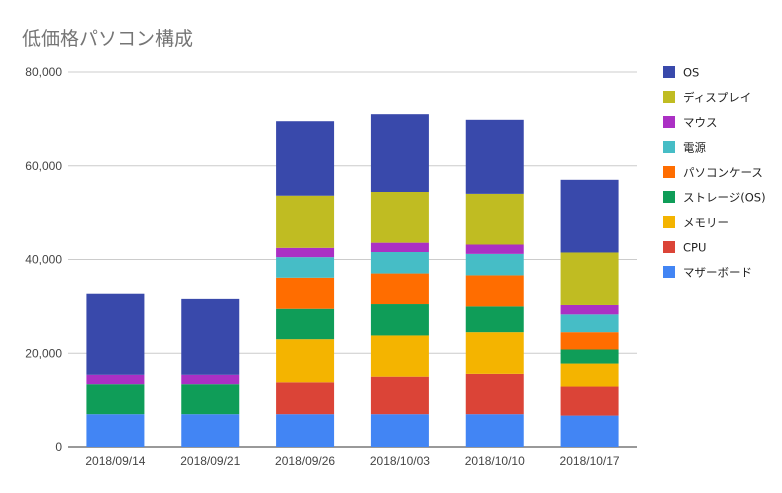 The height and width of the screenshot is (493, 782). What do you see at coordinates (717, 273) in the screenshot?
I see `legend-label: マザーボード` at bounding box center [717, 273].